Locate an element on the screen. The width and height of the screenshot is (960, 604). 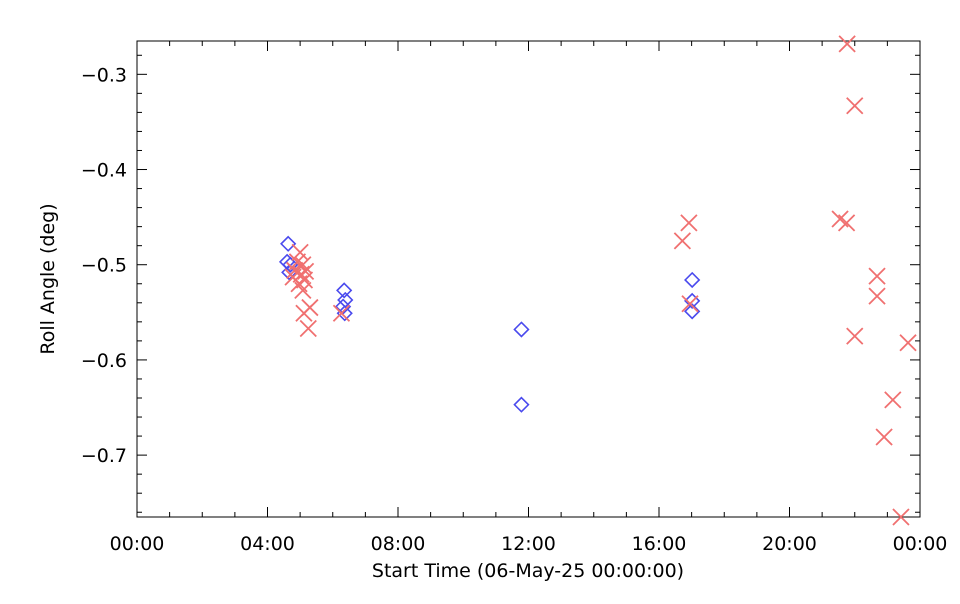
x-tick-label: 20:00 is located at coordinates (789, 544).